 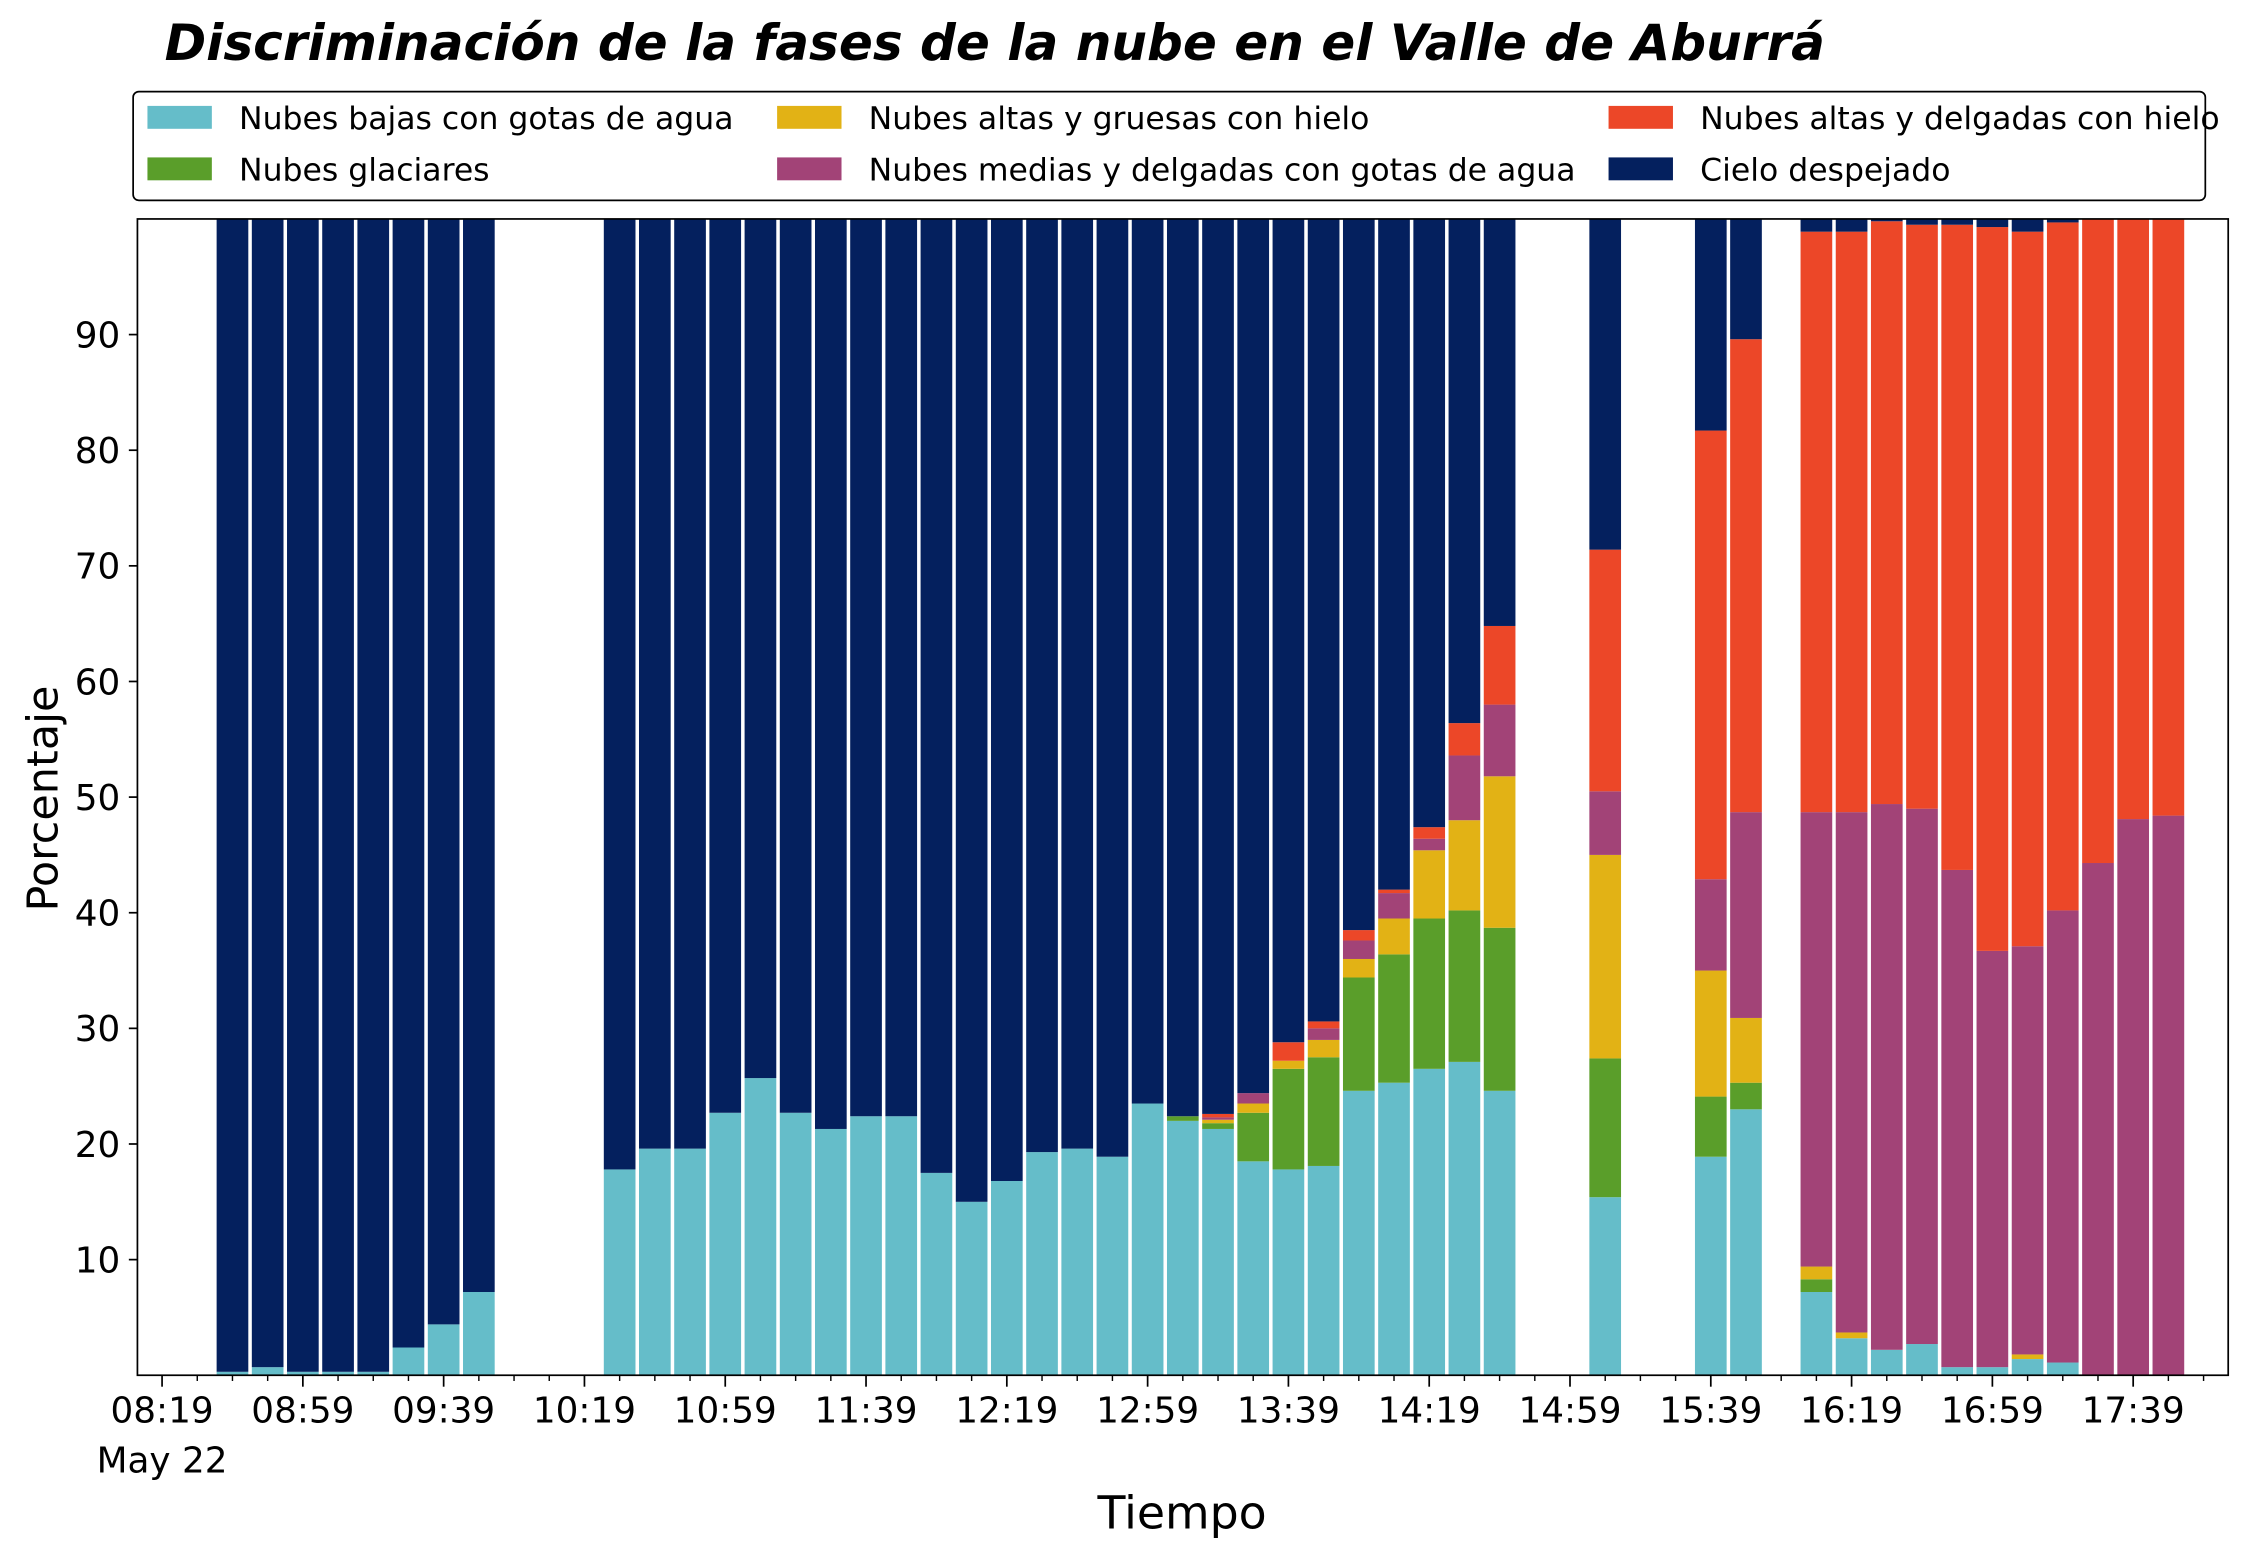 I want to click on x-tick-label: 08:59, so click(x=302, y=1410).